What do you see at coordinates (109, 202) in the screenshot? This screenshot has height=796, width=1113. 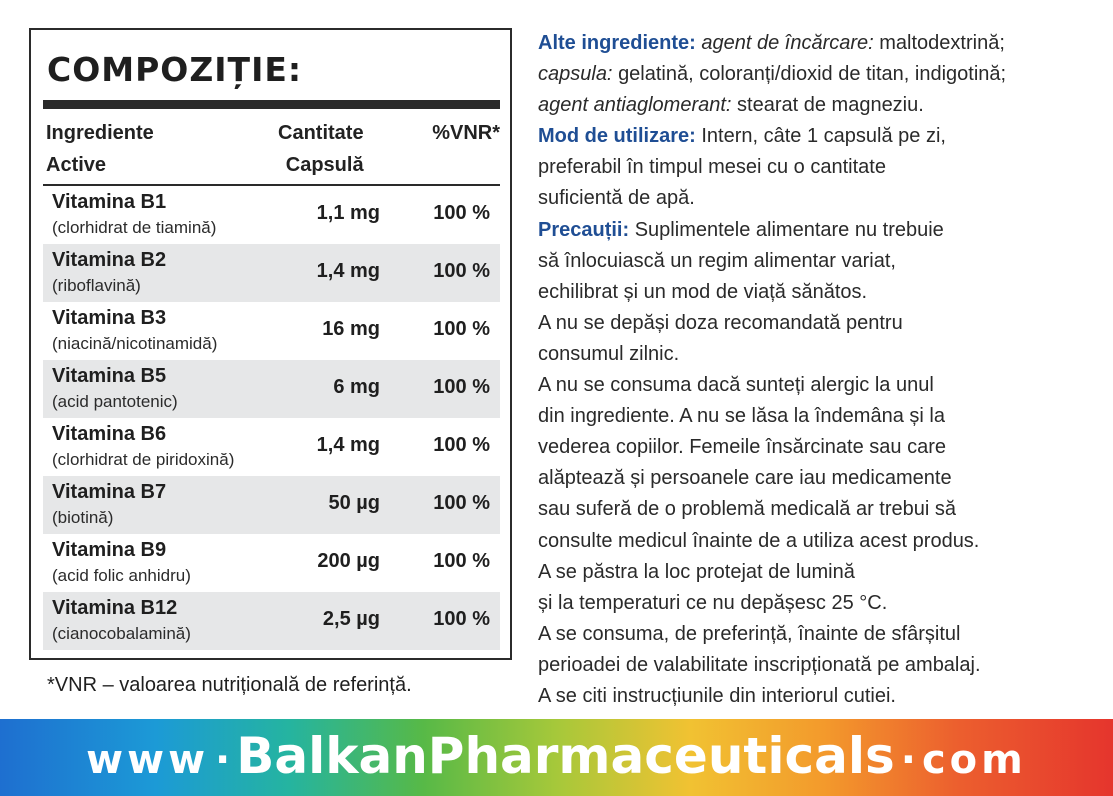 I see `vitamin-name: Vitamina B1` at bounding box center [109, 202].